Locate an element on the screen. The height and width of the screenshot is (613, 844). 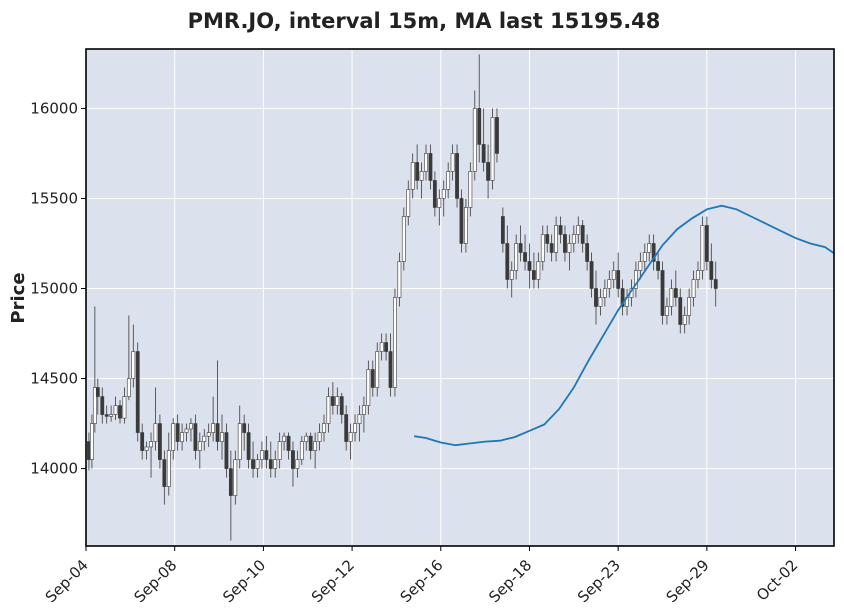
x-tick-label: Sep-16 is located at coordinates (422, 581).